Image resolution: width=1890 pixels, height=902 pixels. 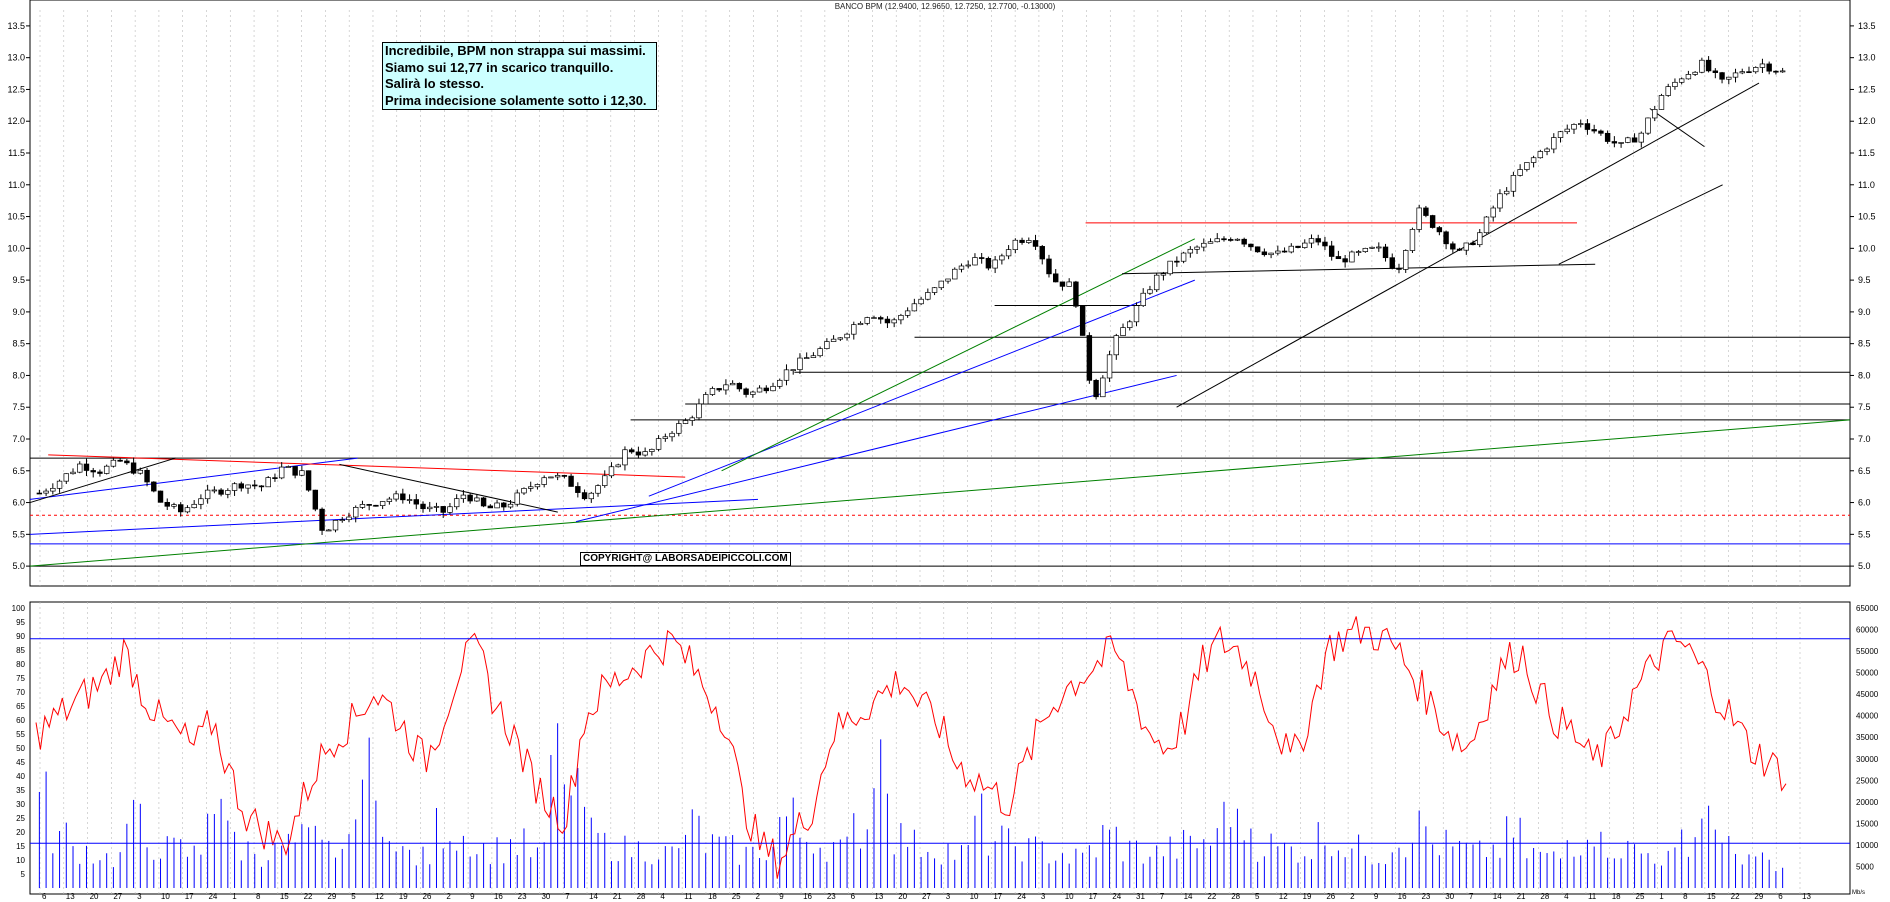 What do you see at coordinates (545, 896) in the screenshot?
I see `x-day-label: 30` at bounding box center [545, 896].